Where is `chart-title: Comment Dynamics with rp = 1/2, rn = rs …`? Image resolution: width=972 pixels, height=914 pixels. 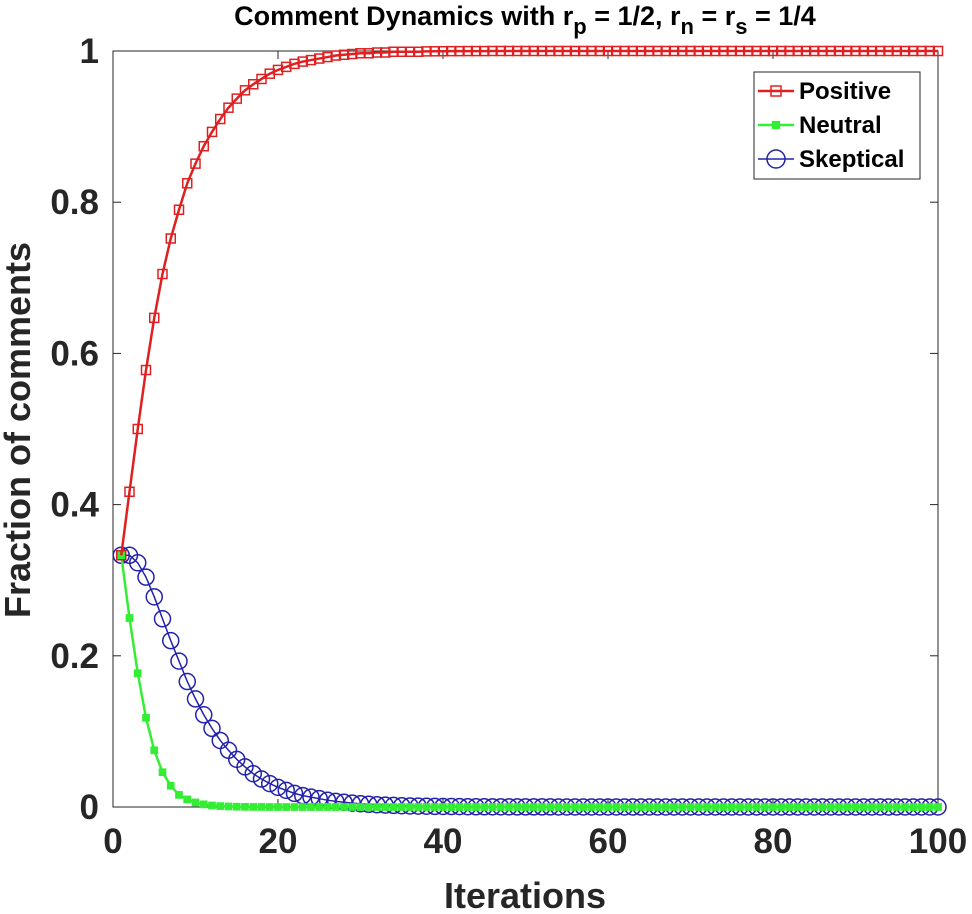 chart-title: Comment Dynamics with rp = 1/2, rn = rs … is located at coordinates (525, 20).